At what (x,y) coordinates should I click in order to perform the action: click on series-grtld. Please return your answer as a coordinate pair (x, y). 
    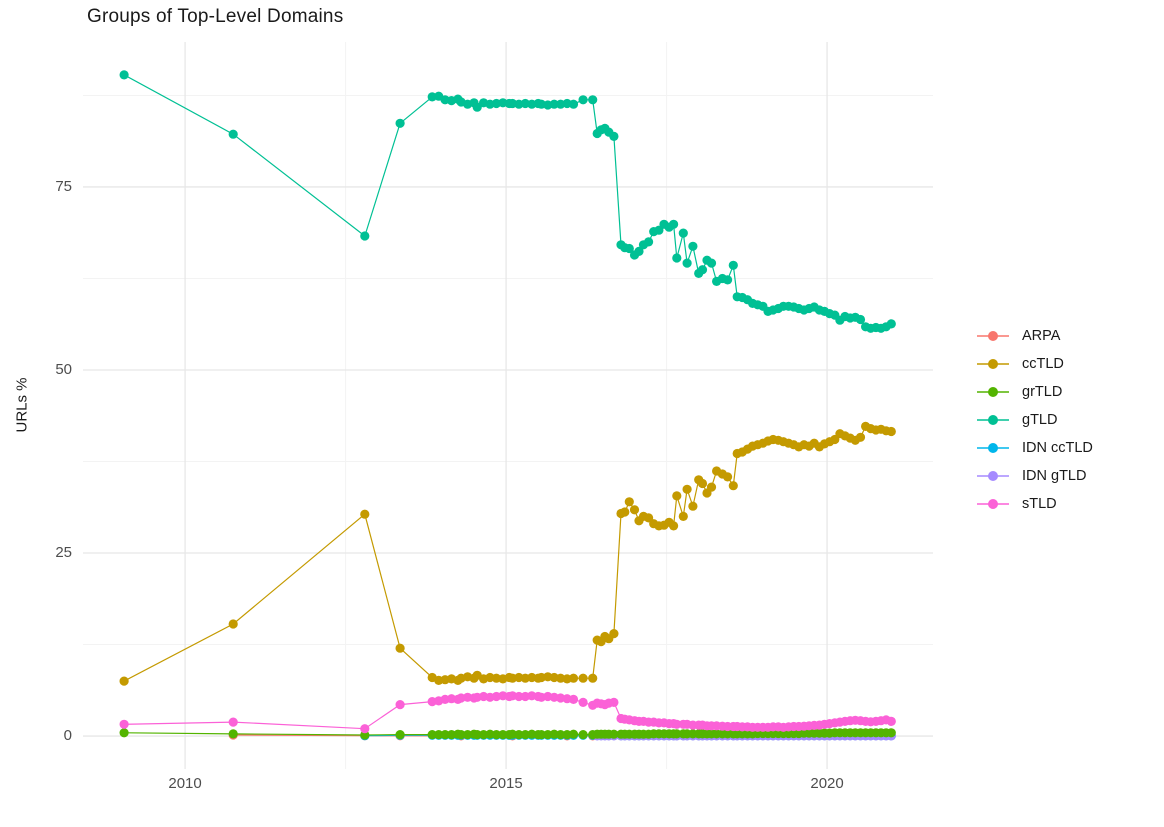
    Looking at the image, I should click on (507, 734).